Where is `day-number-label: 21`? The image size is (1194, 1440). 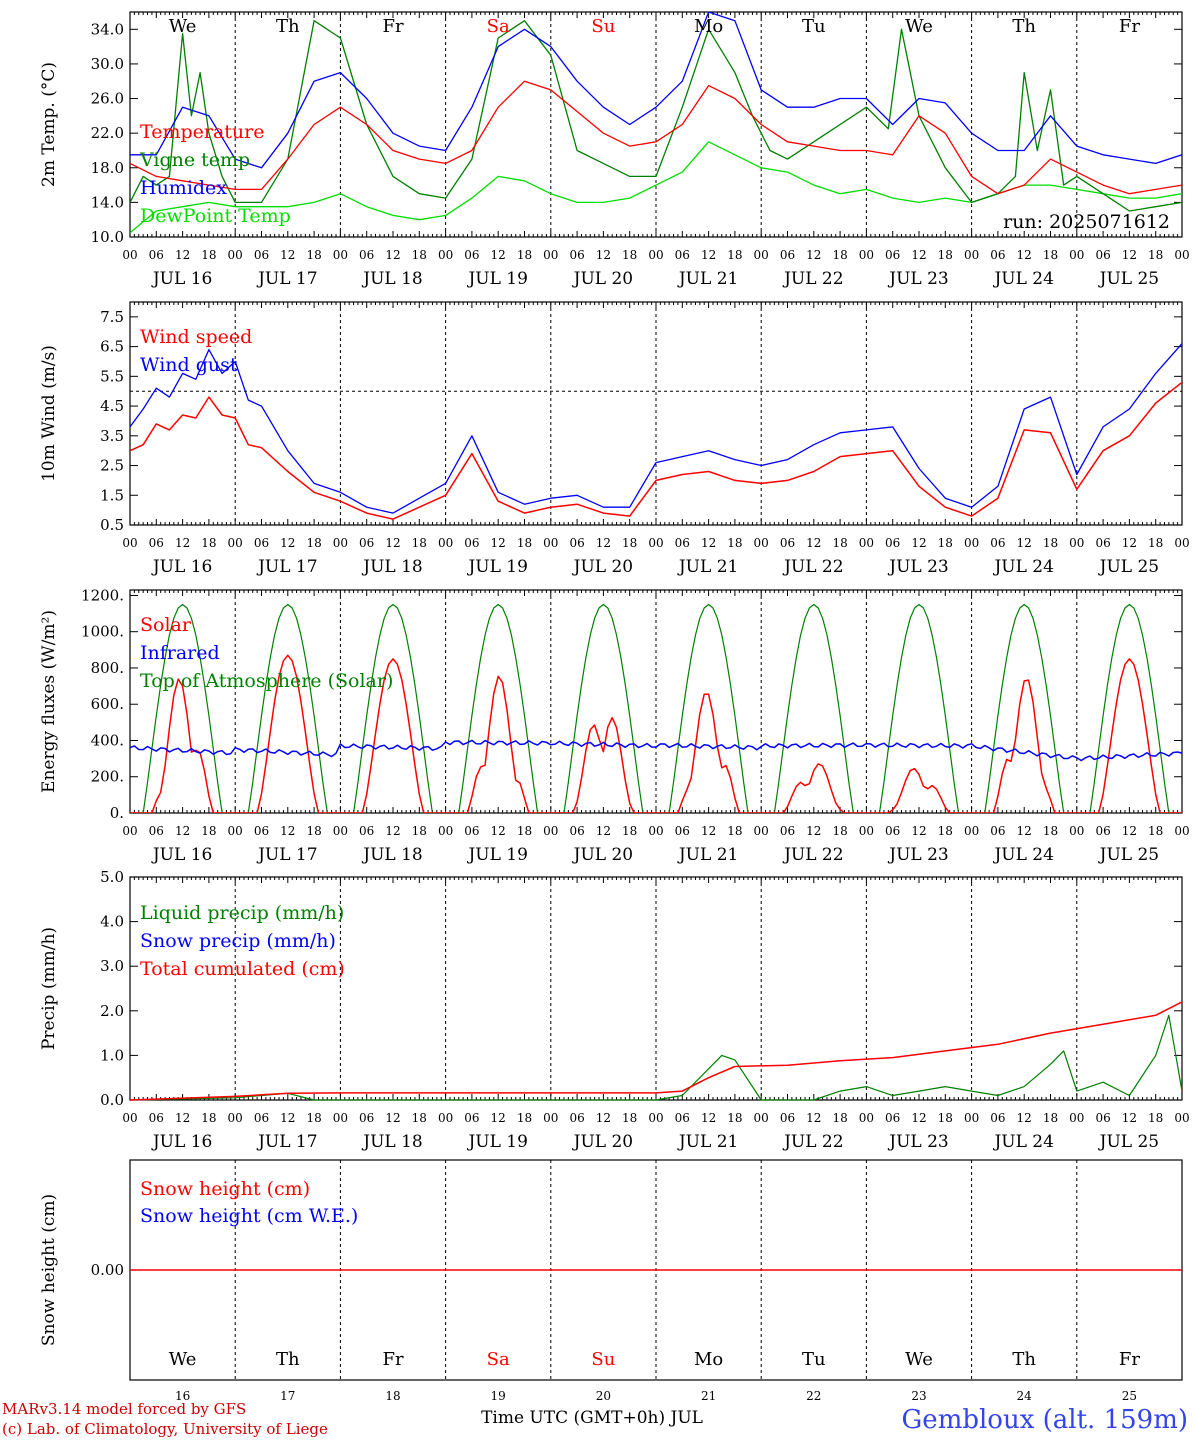 day-number-label: 21 is located at coordinates (708, 1396).